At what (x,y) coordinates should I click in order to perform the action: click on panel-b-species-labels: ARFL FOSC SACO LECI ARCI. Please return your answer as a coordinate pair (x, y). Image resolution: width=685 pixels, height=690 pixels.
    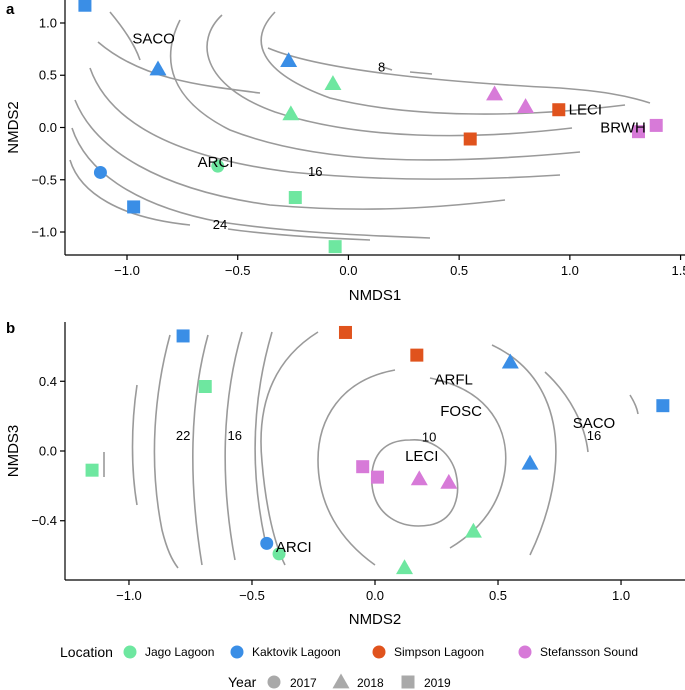
    Looking at the image, I should click on (445, 464).